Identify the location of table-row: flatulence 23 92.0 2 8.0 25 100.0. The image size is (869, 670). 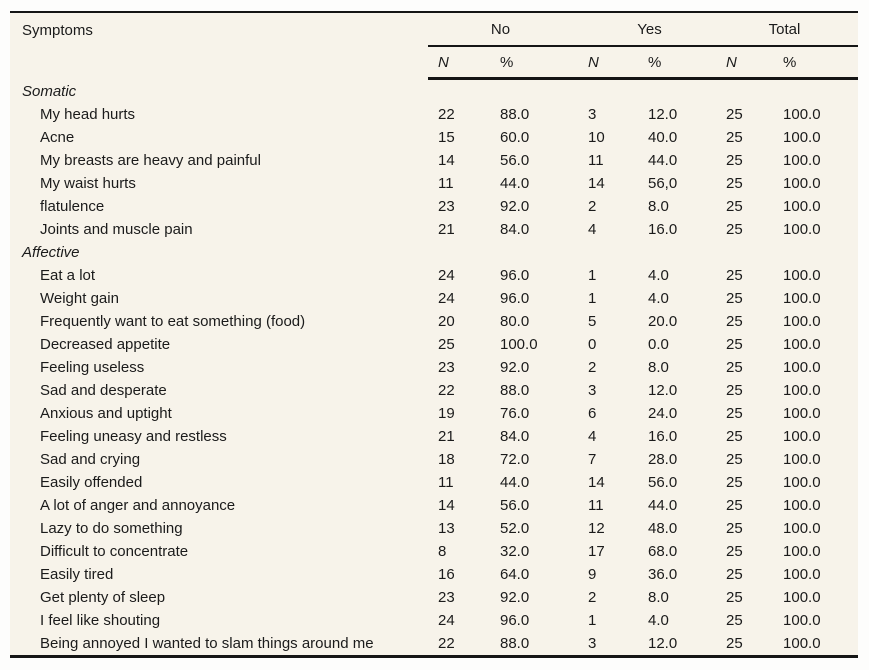
(434, 206).